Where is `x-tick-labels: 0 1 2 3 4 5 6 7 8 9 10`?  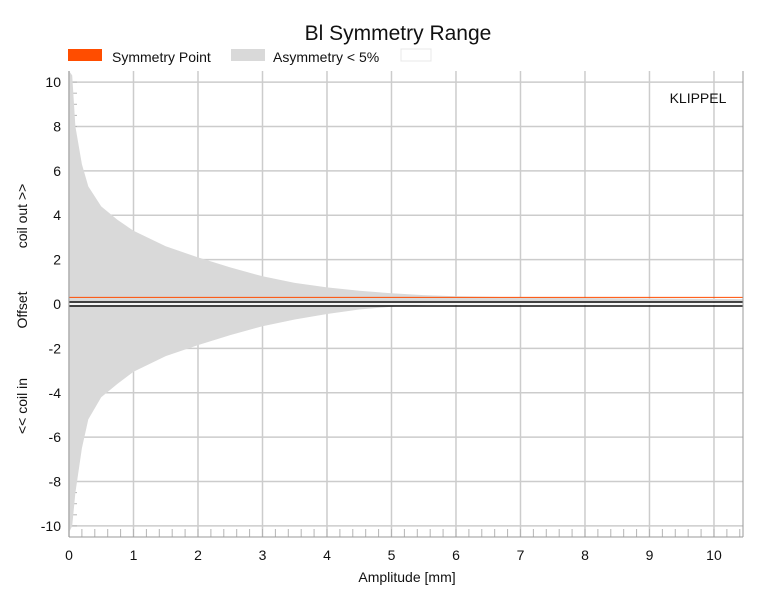 x-tick-labels: 0 1 2 3 4 5 6 7 8 9 10 is located at coordinates (393, 555).